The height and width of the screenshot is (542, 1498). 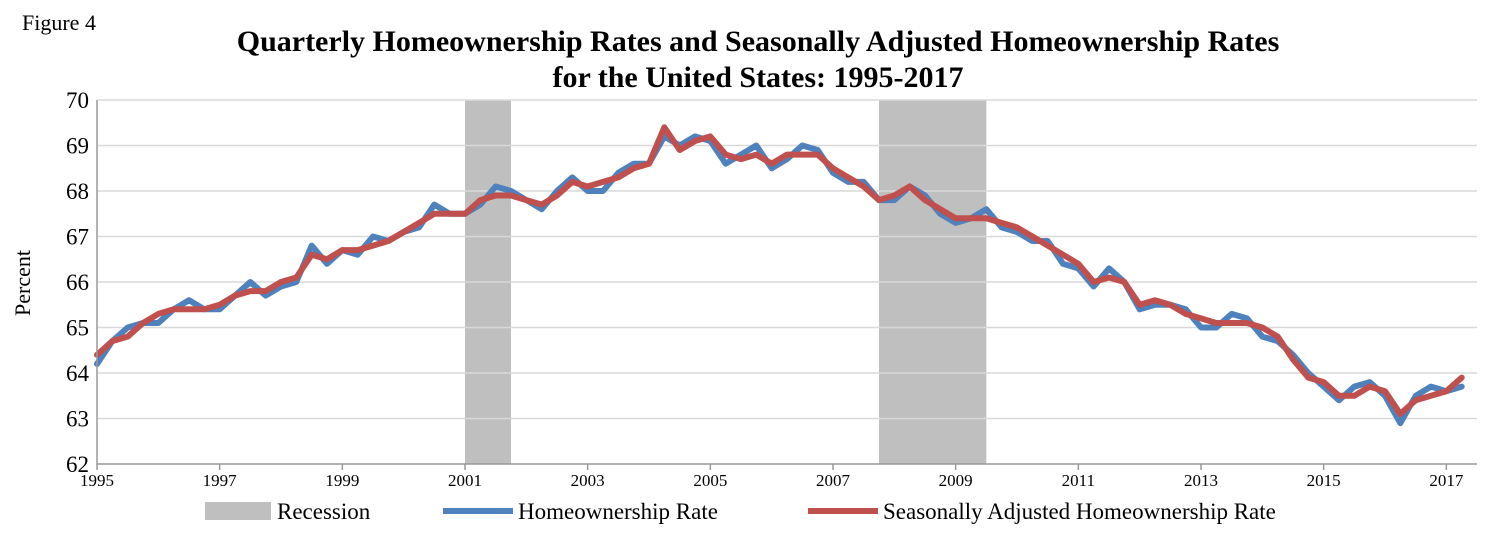 I want to click on x-tick-label-1999: 1999, so click(x=342, y=480).